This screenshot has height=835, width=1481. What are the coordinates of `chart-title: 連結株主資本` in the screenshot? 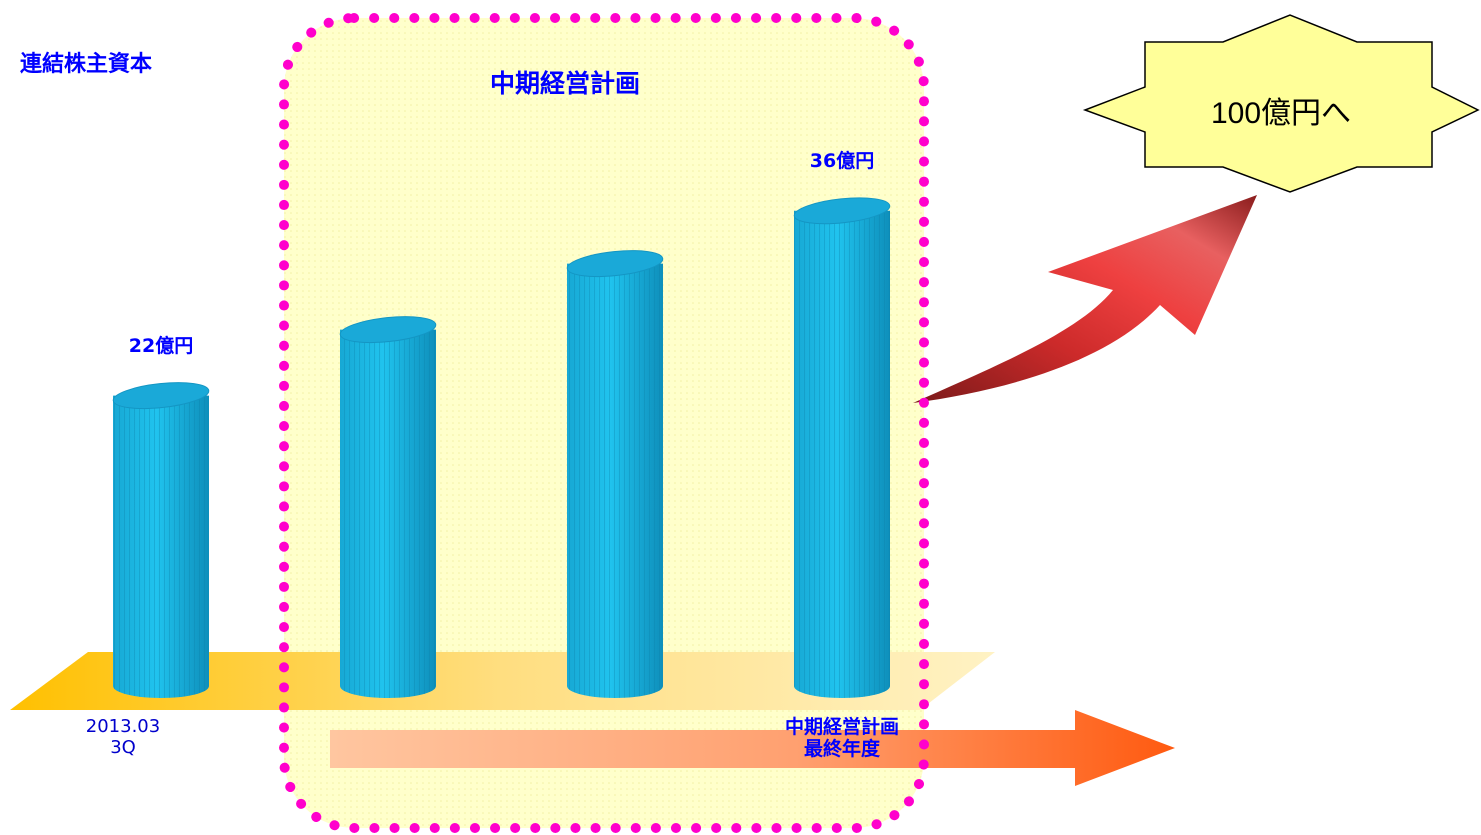 It's located at (86, 64).